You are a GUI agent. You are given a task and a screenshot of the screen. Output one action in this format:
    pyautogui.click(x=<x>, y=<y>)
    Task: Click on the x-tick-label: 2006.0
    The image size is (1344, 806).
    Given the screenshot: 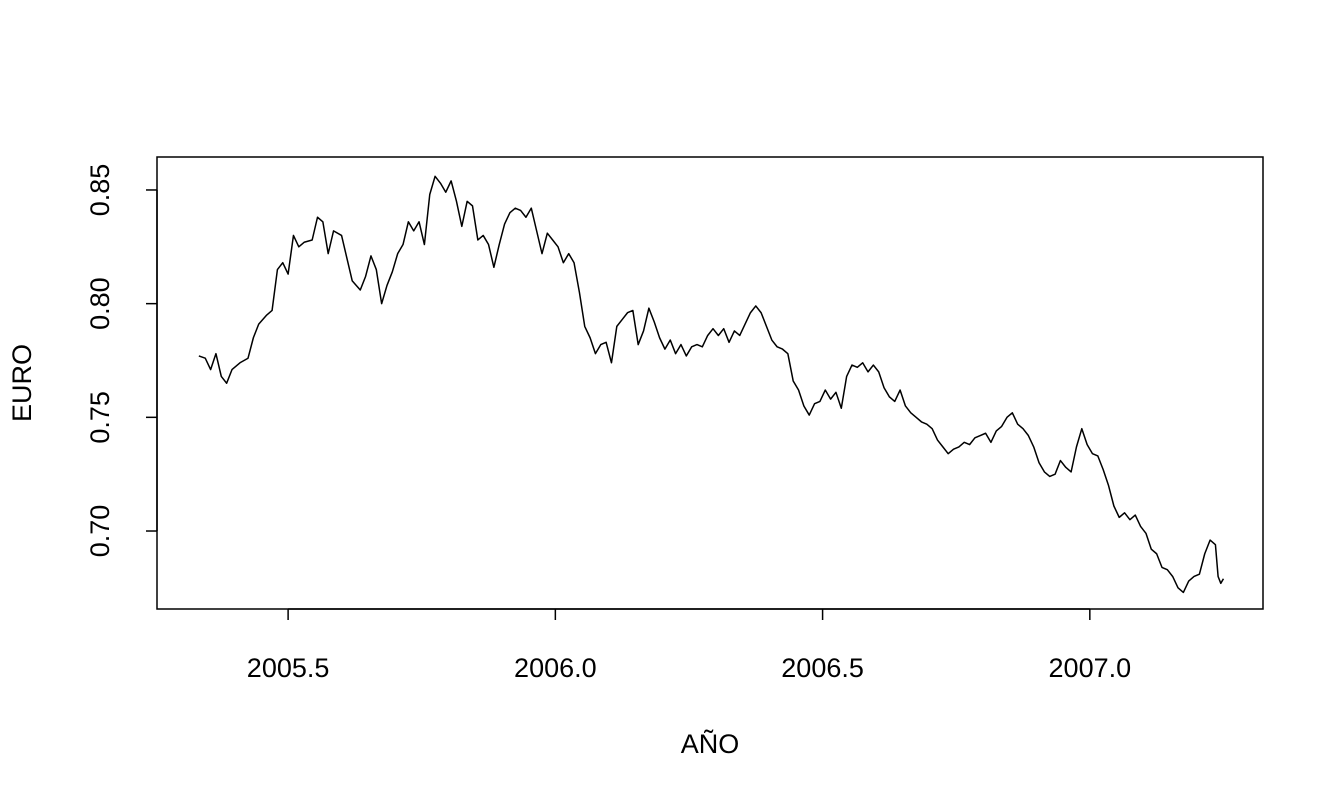 What is the action you would take?
    pyautogui.click(x=555, y=668)
    